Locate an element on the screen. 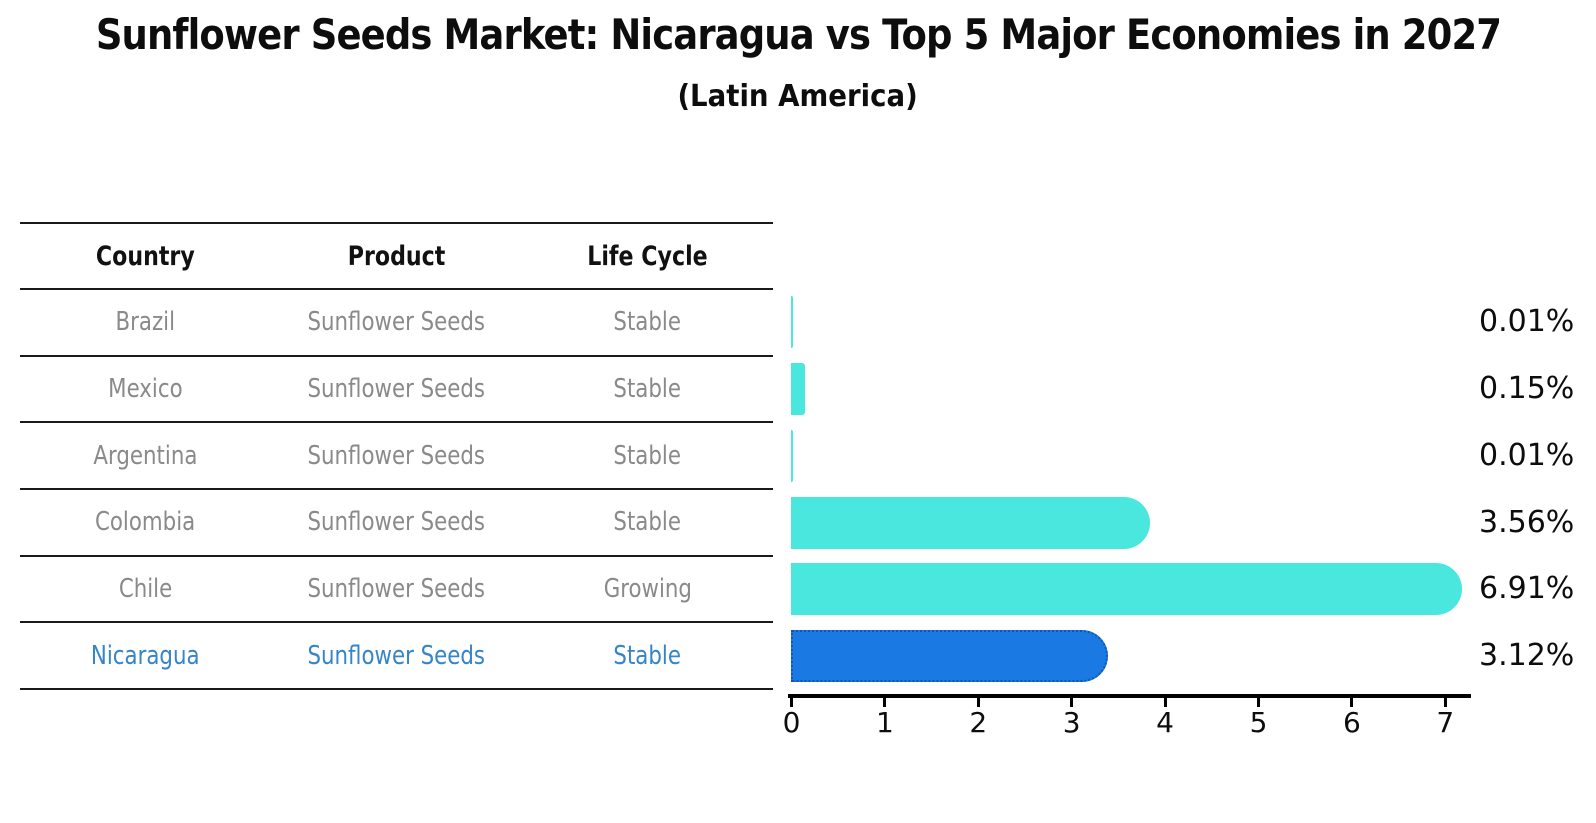  bar-mexico is located at coordinates (798, 389).